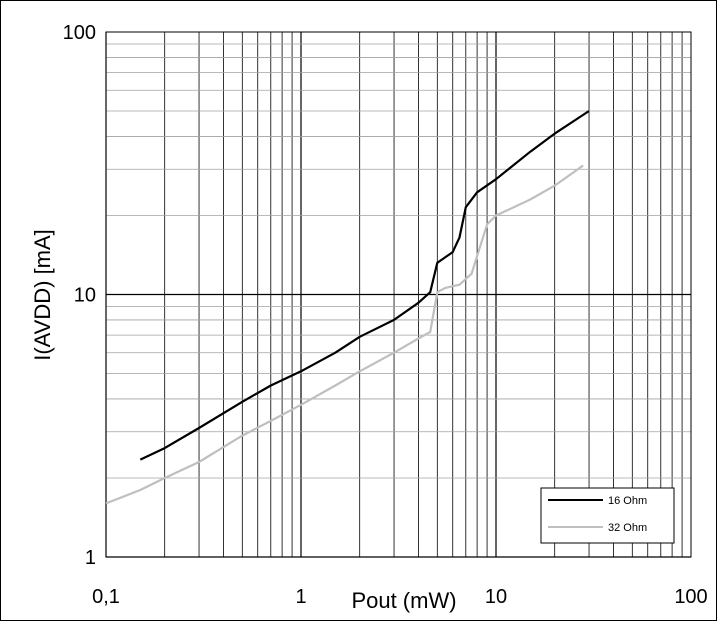 Image resolution: width=719 pixels, height=623 pixels. What do you see at coordinates (496, 597) in the screenshot?
I see `x-tick-label: 10` at bounding box center [496, 597].